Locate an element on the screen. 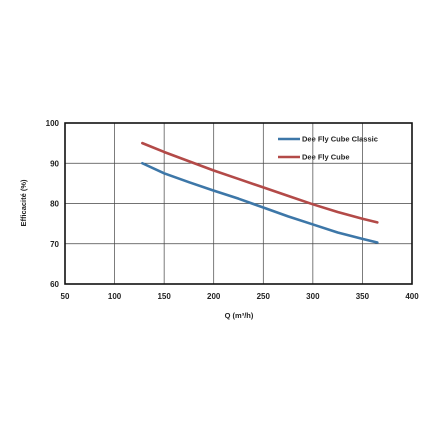 Image resolution: width=440 pixels, height=440 pixels. legend: Dee Fly Cube Classic Dee Fly Cube is located at coordinates (328, 148).